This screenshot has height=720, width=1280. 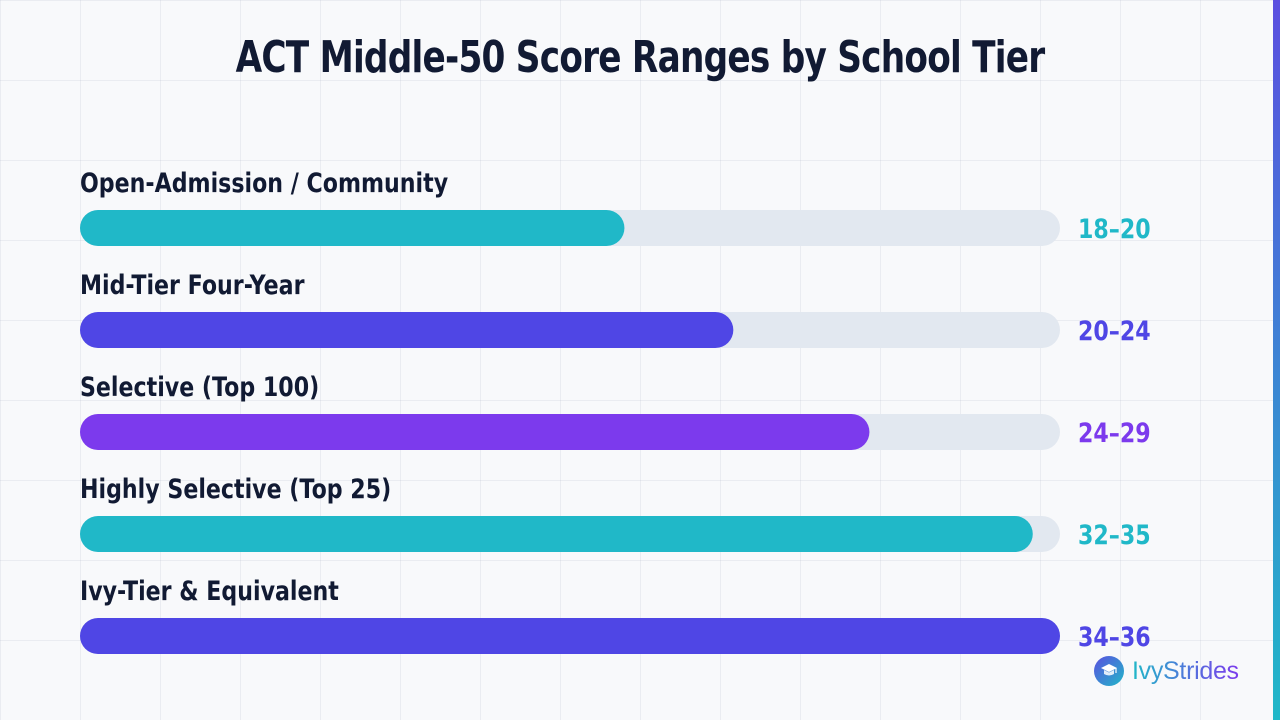 I want to click on graduation-cap-icon, so click(x=1109, y=671).